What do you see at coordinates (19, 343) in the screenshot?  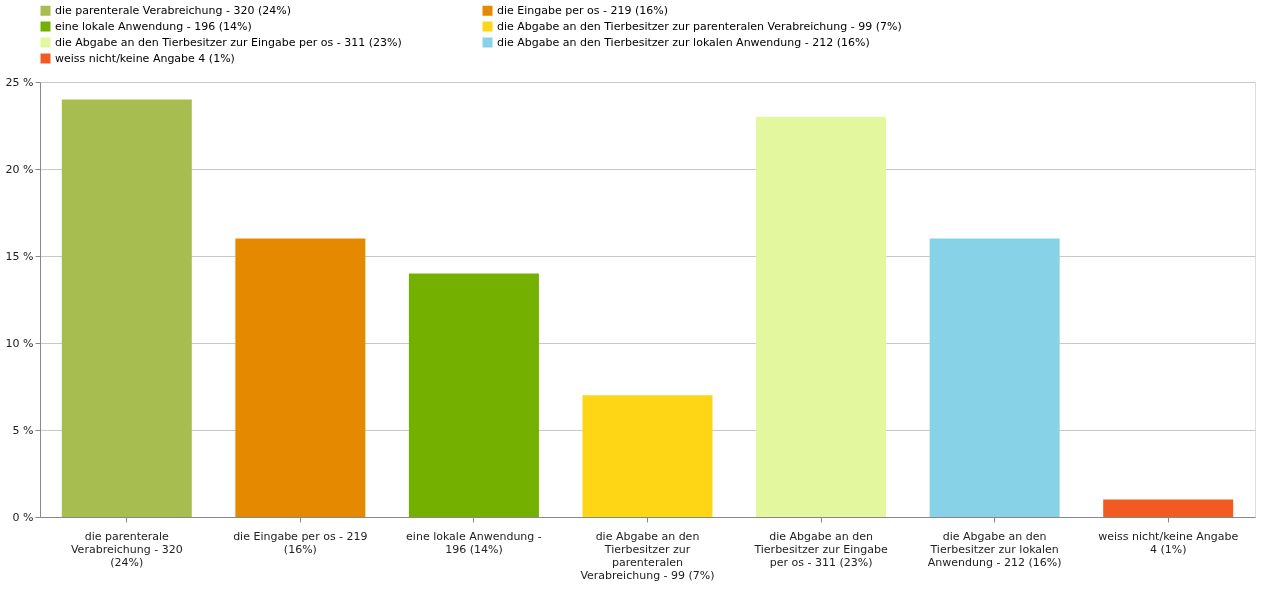 I see `y-tick-label: 10 %` at bounding box center [19, 343].